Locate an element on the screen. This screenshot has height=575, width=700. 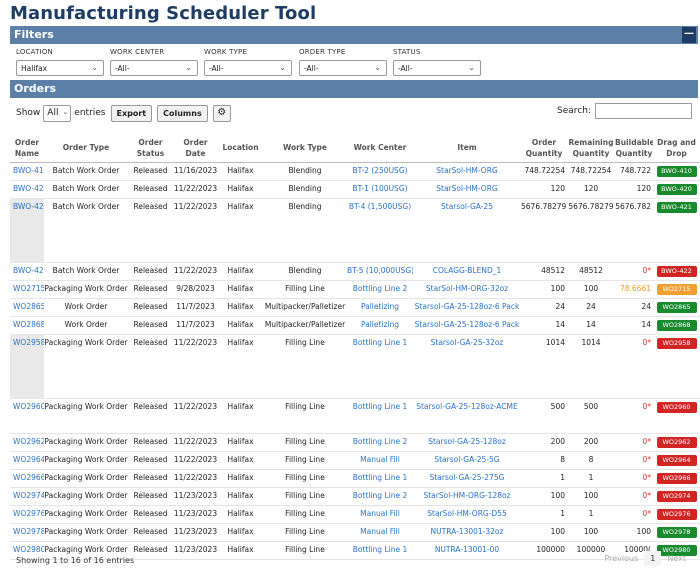
work-type: Blending is located at coordinates (305, 271).